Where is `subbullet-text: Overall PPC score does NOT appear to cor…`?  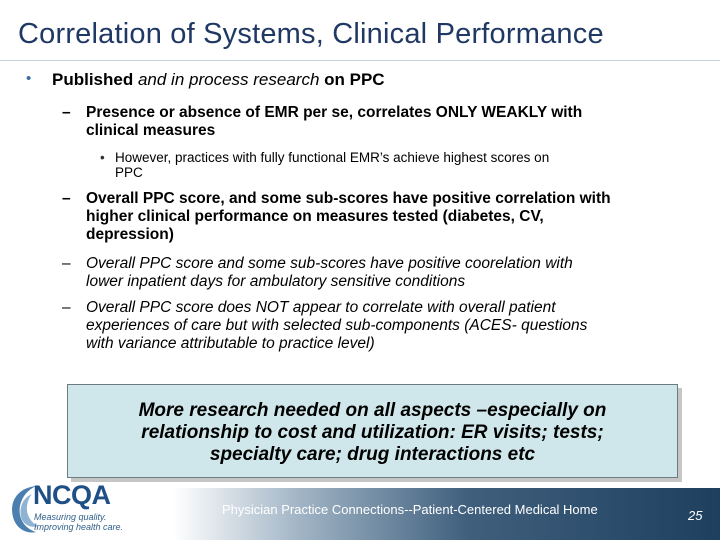 subbullet-text: Overall PPC score does NOT appear to cor… is located at coordinates (386, 326).